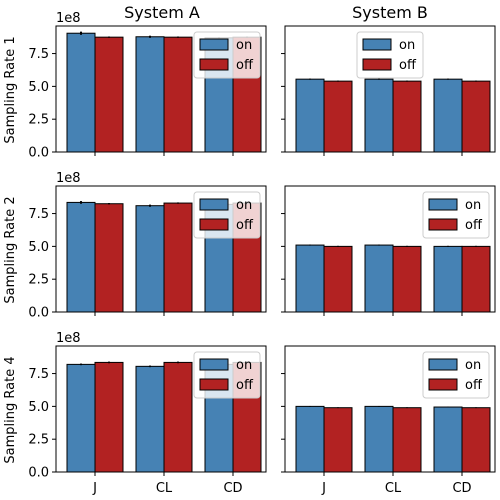 This screenshot has height=500, width=500. I want to click on panel-r2c1: 0.0 2.5 5.0 7.5 1e8 on off, so click(147, 246).